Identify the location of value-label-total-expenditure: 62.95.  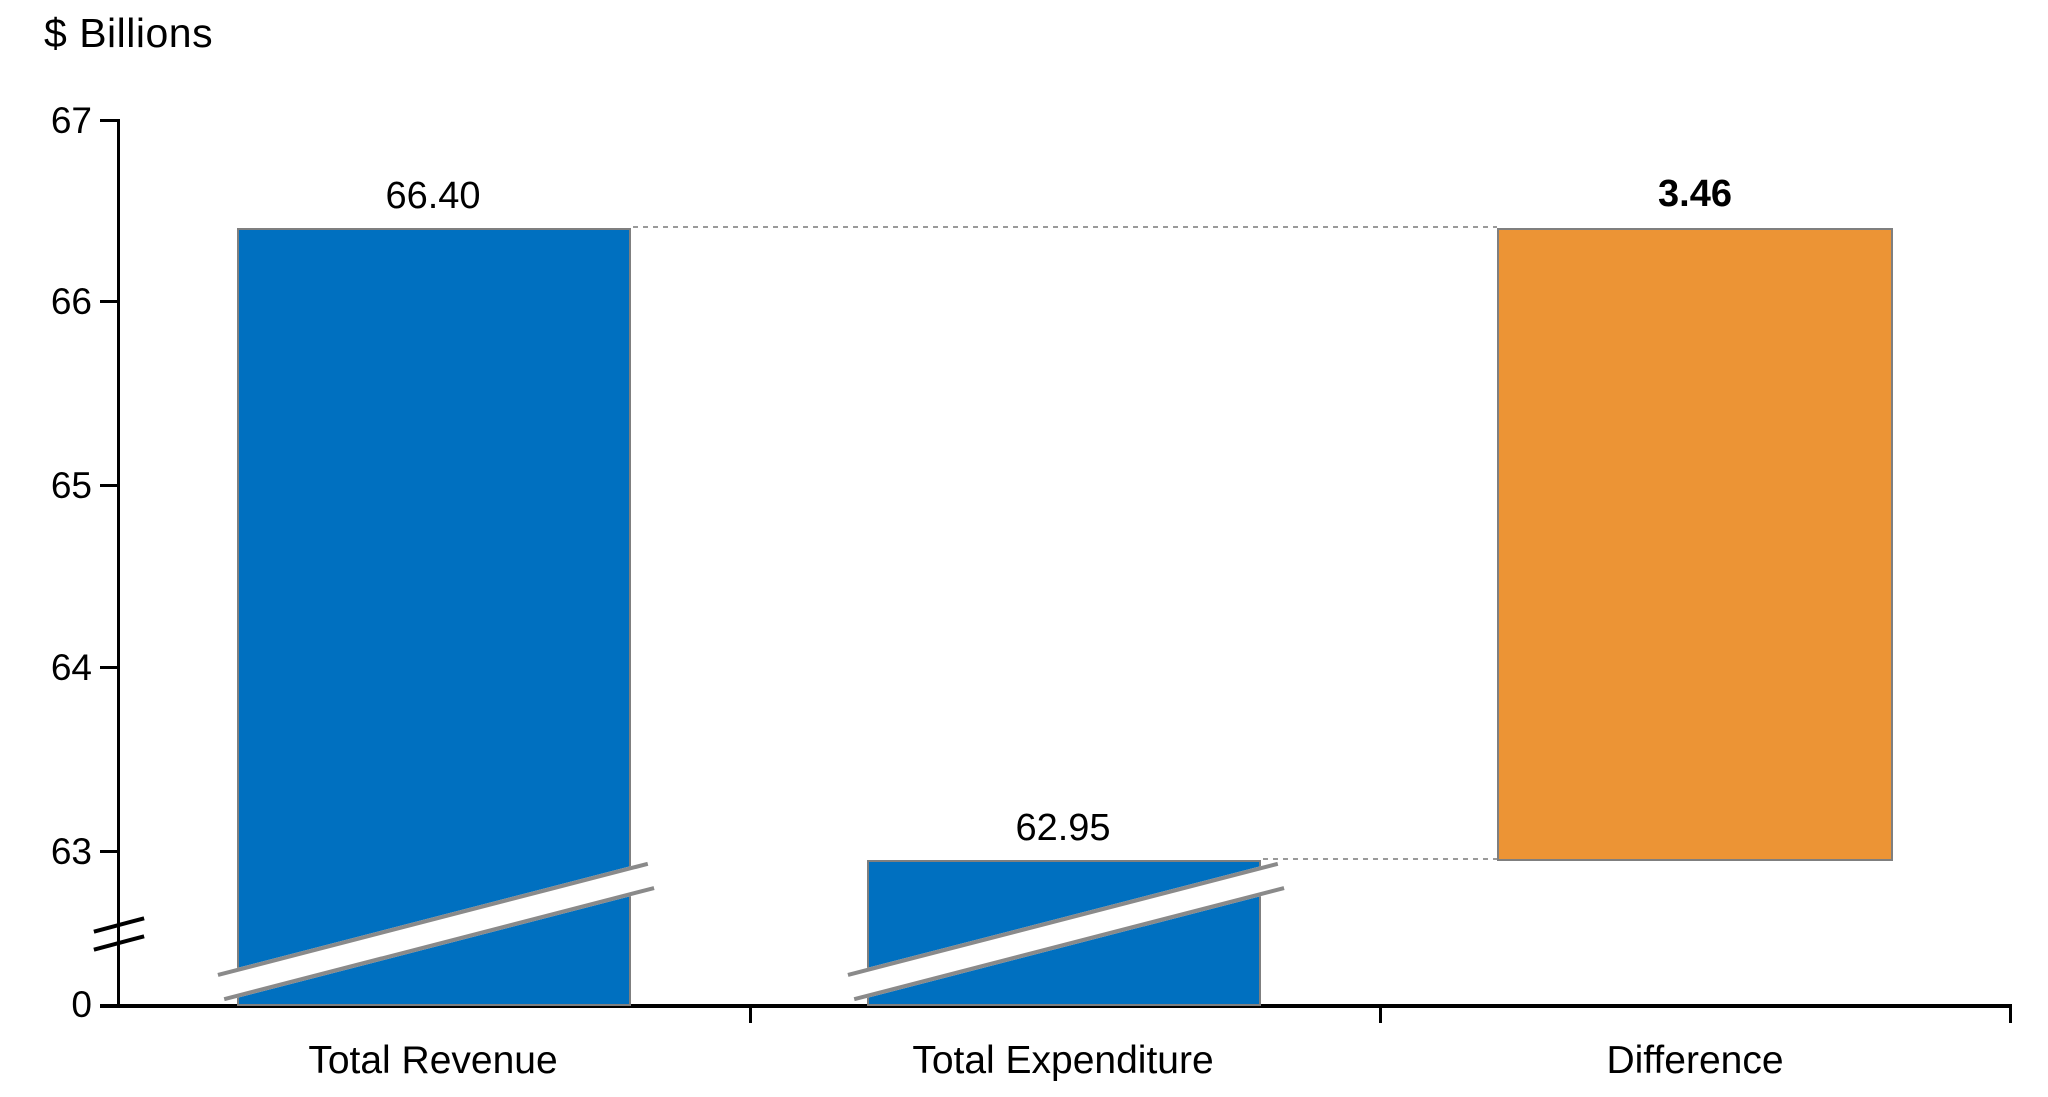
(1063, 828).